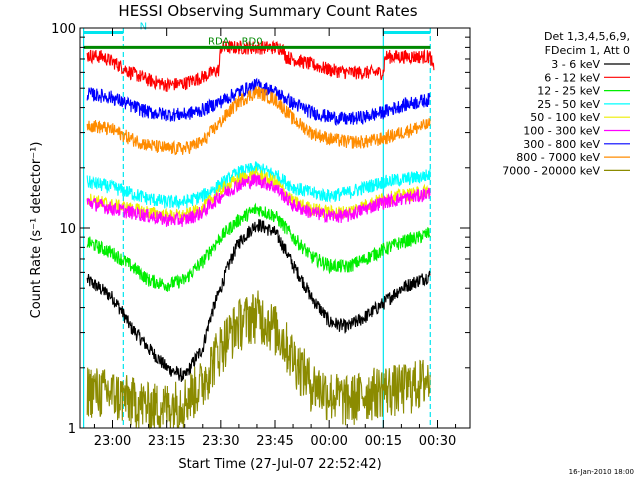  What do you see at coordinates (279, 464) in the screenshot?
I see `x-axis-label: Start Time (27-Jul-07 22:52:42)` at bounding box center [279, 464].